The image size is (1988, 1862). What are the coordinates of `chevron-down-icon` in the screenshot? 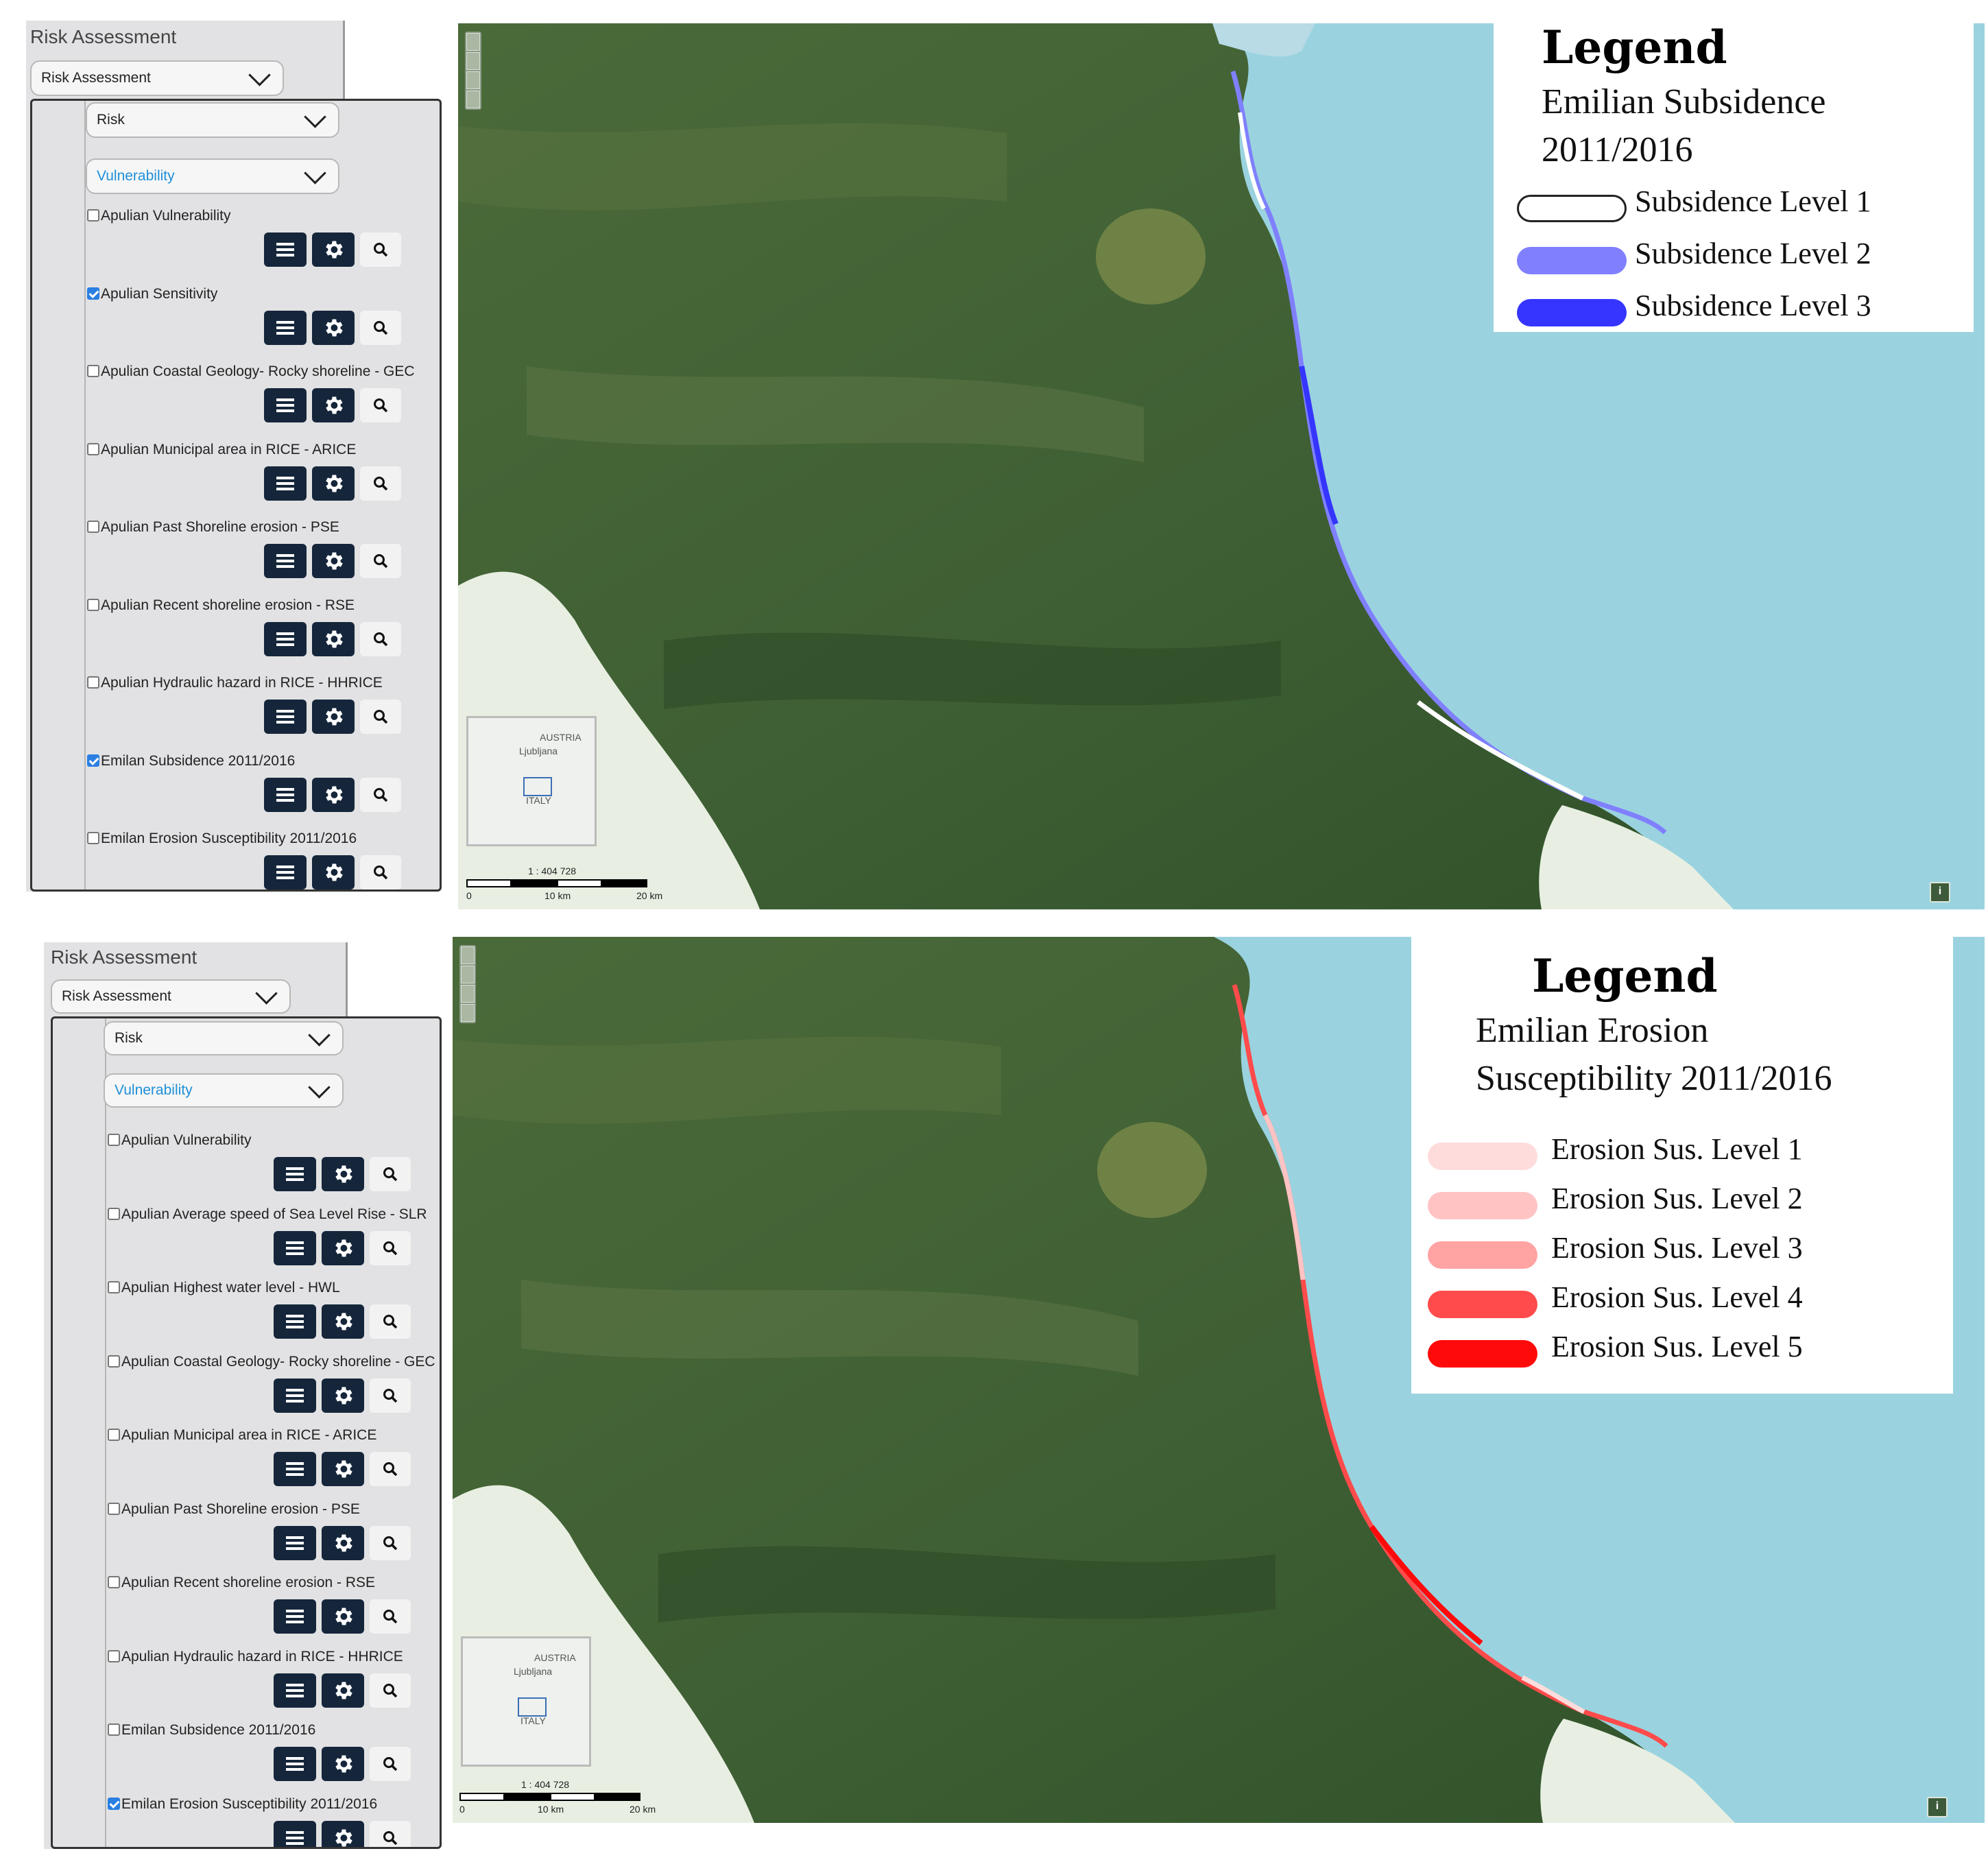 It's located at (259, 75).